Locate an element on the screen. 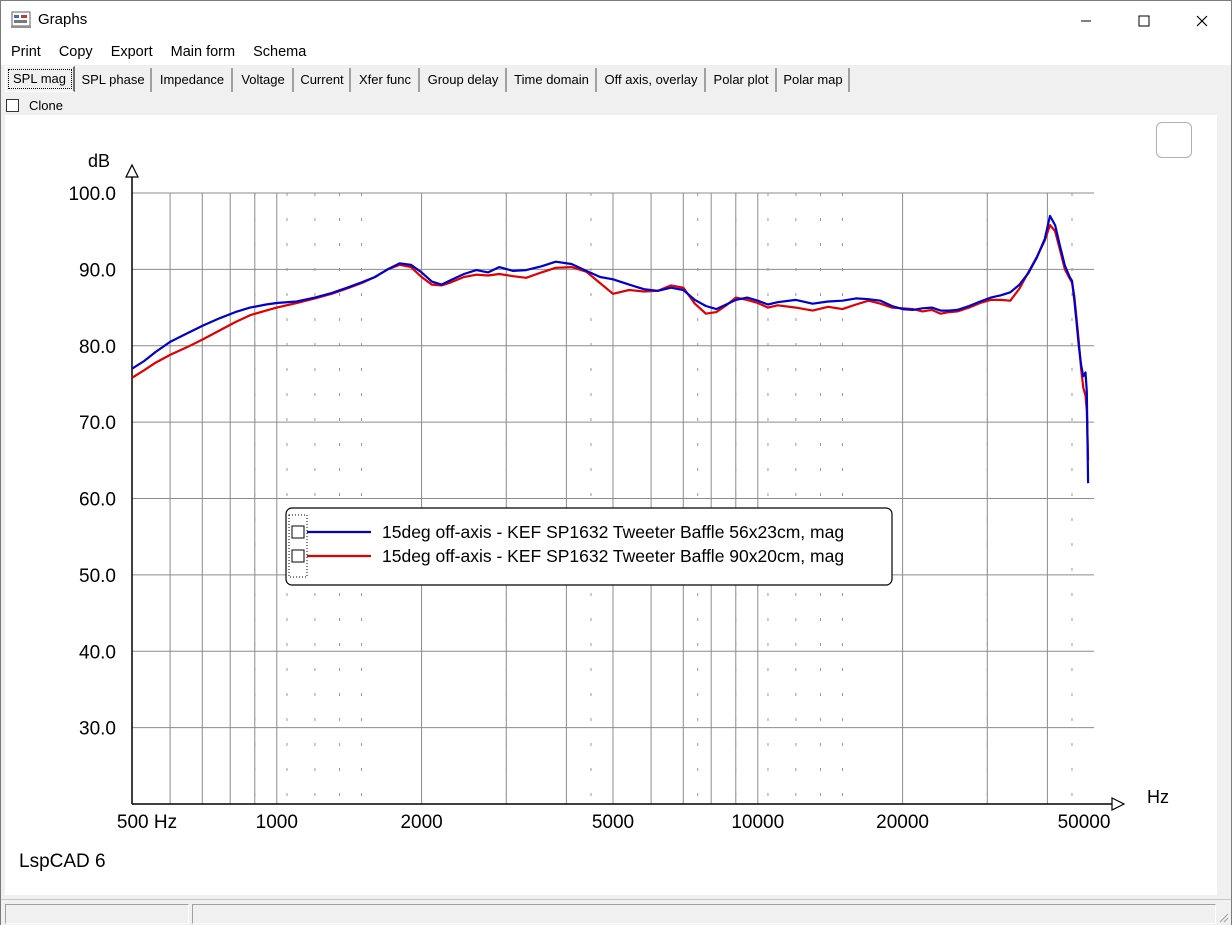 Image resolution: width=1232 pixels, height=925 pixels. y-tick-label: 50.0 is located at coordinates (97, 576).